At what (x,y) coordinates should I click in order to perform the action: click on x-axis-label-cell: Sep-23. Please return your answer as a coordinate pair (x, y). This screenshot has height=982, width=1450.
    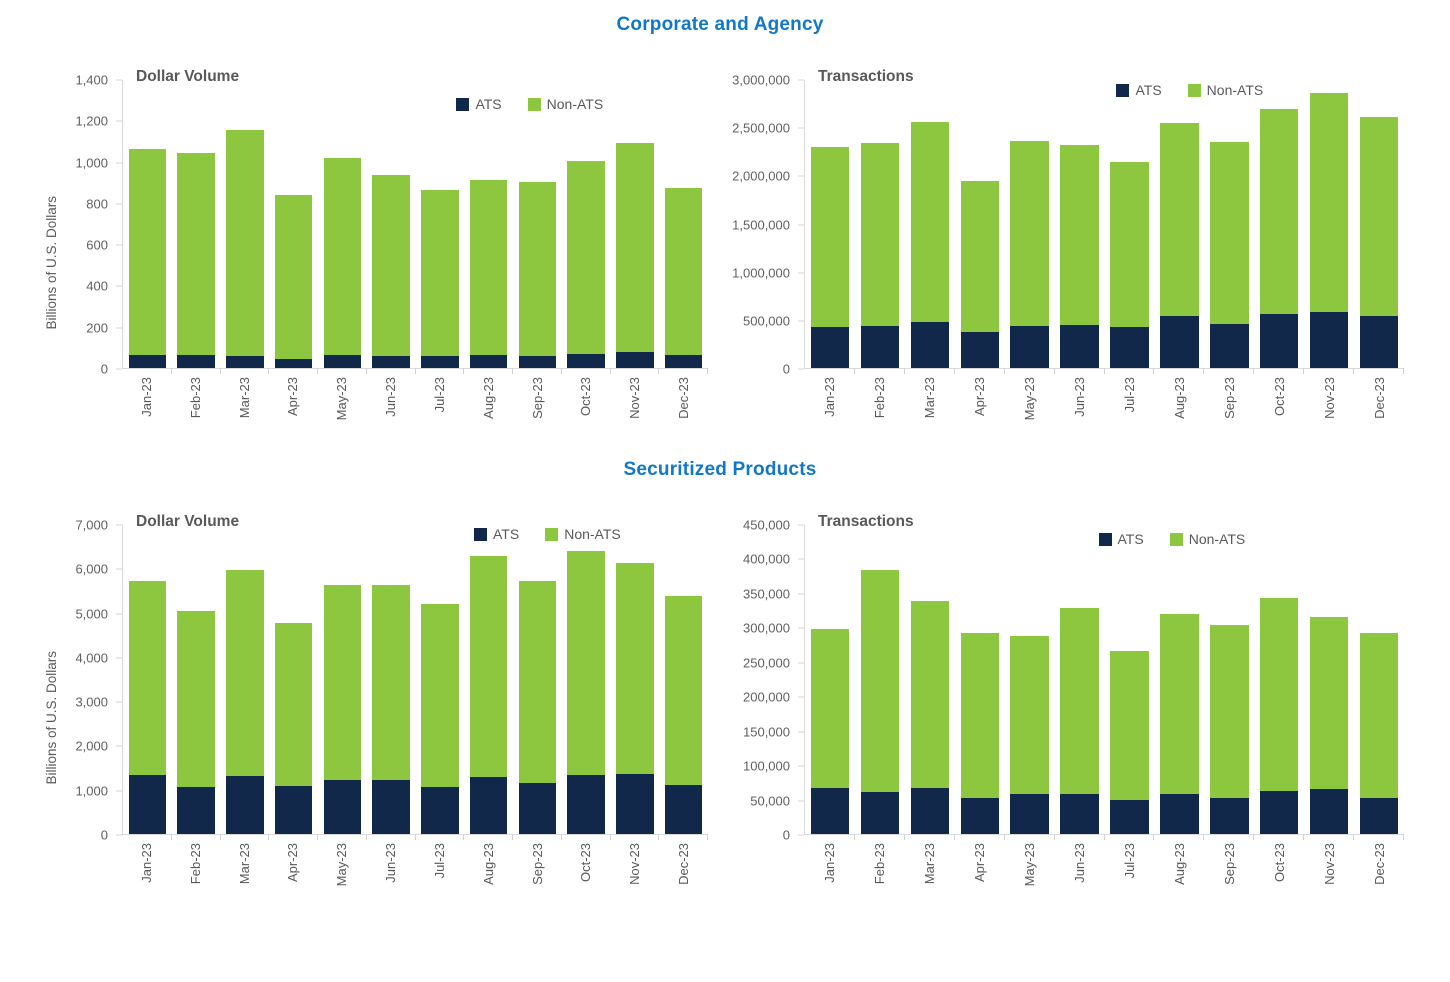
    Looking at the image, I should click on (1229, 873).